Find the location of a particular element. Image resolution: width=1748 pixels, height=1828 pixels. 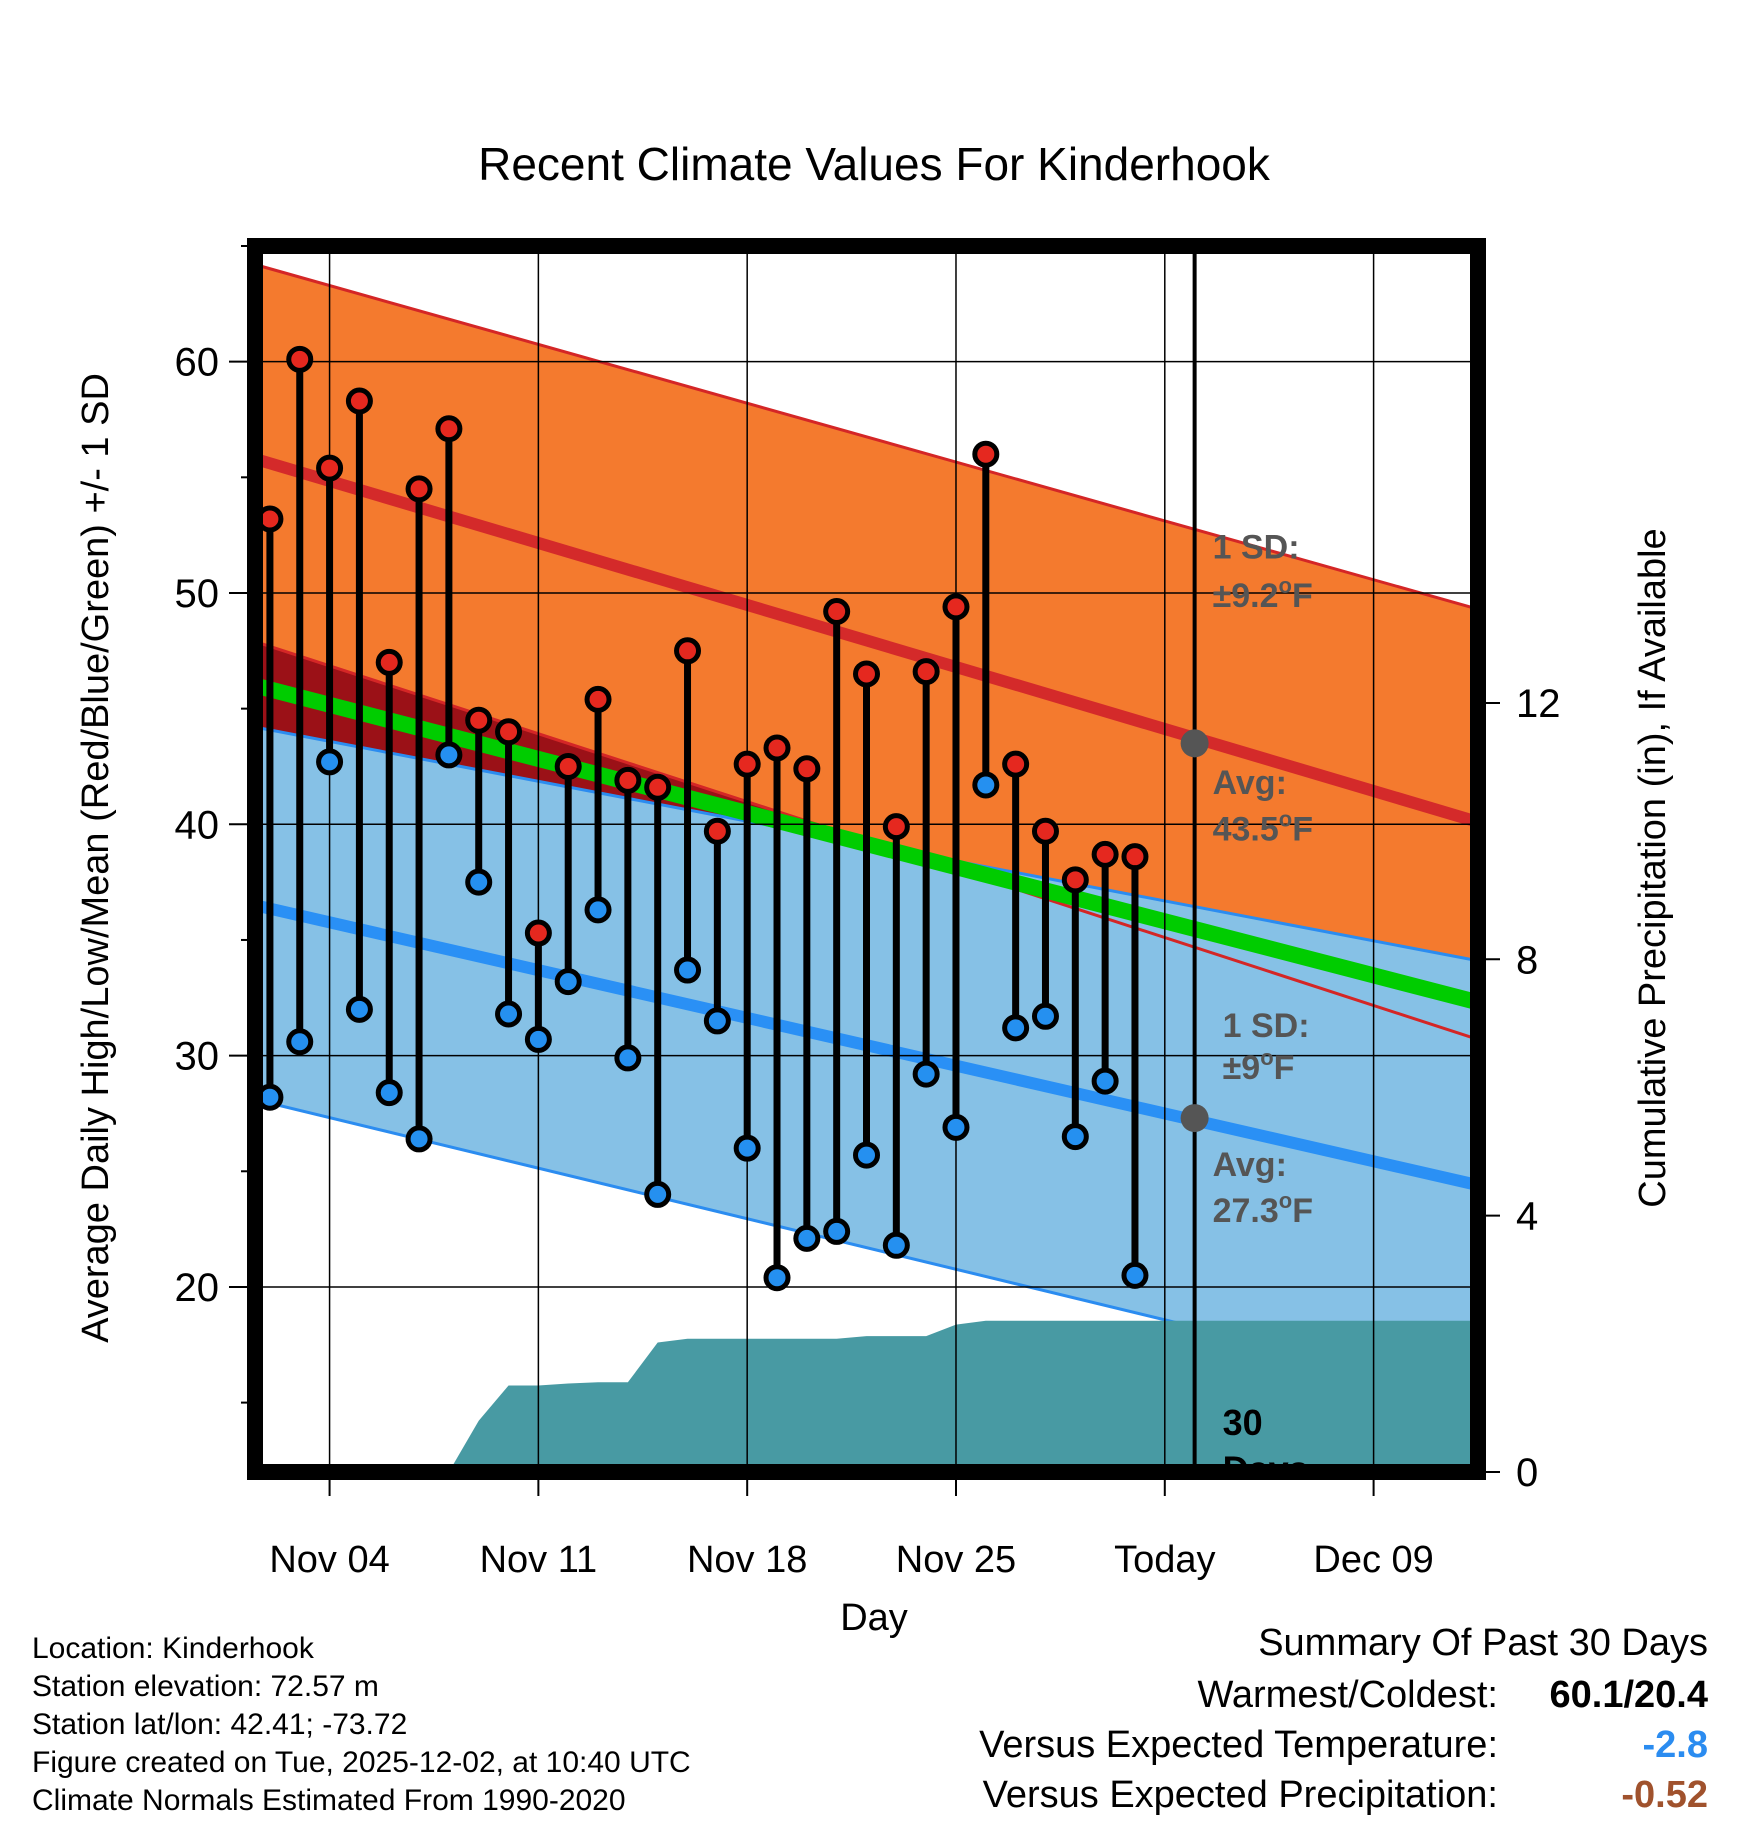

high-avg-value-number: 43.5 is located at coordinates (1246, 829).